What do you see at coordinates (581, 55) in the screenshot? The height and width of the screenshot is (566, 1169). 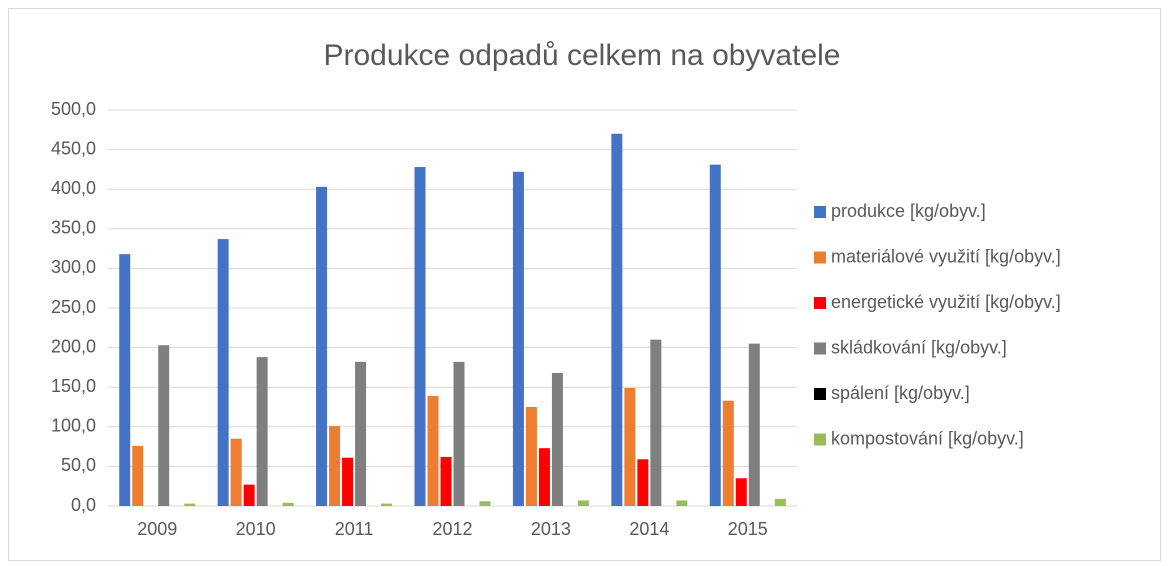 I see `chart-title: Produkce odpadů celkem na obyvatele` at bounding box center [581, 55].